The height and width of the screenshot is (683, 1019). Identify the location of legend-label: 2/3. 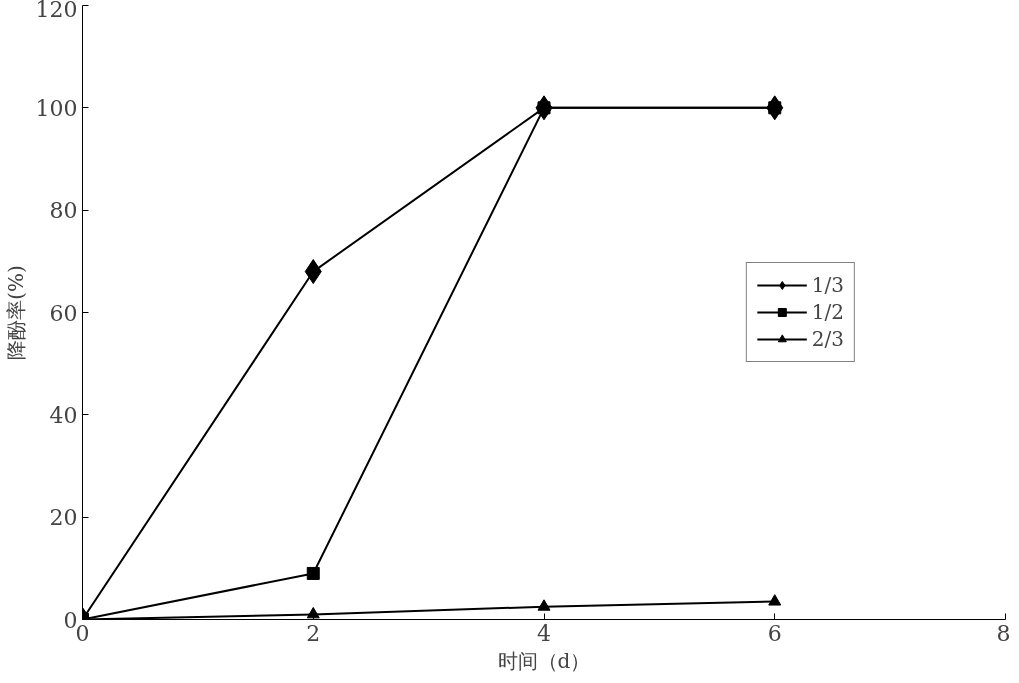
(827, 339).